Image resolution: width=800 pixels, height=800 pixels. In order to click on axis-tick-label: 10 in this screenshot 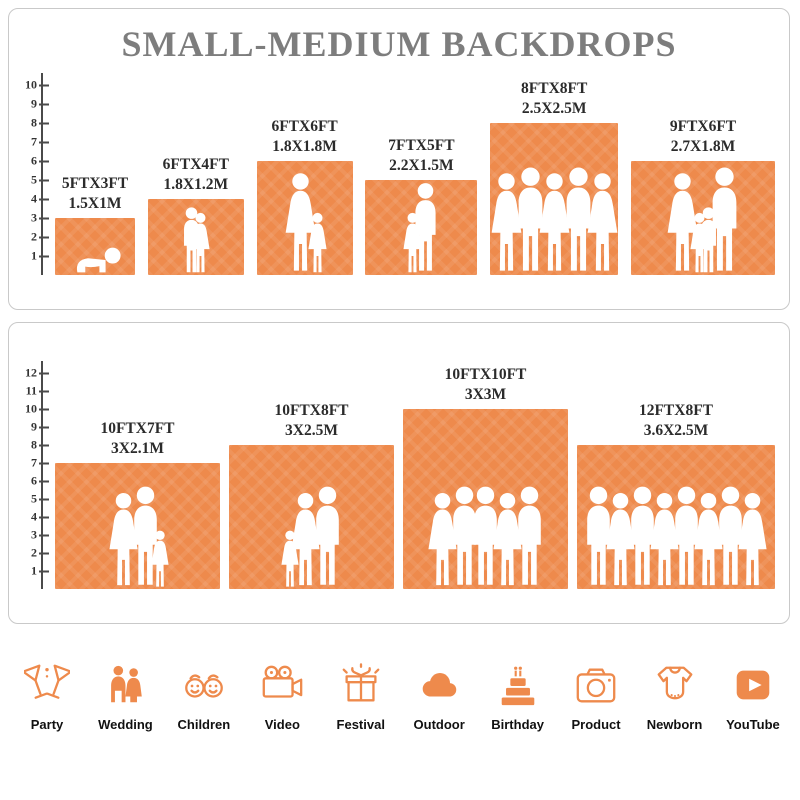, I will do `click(31, 408)`.